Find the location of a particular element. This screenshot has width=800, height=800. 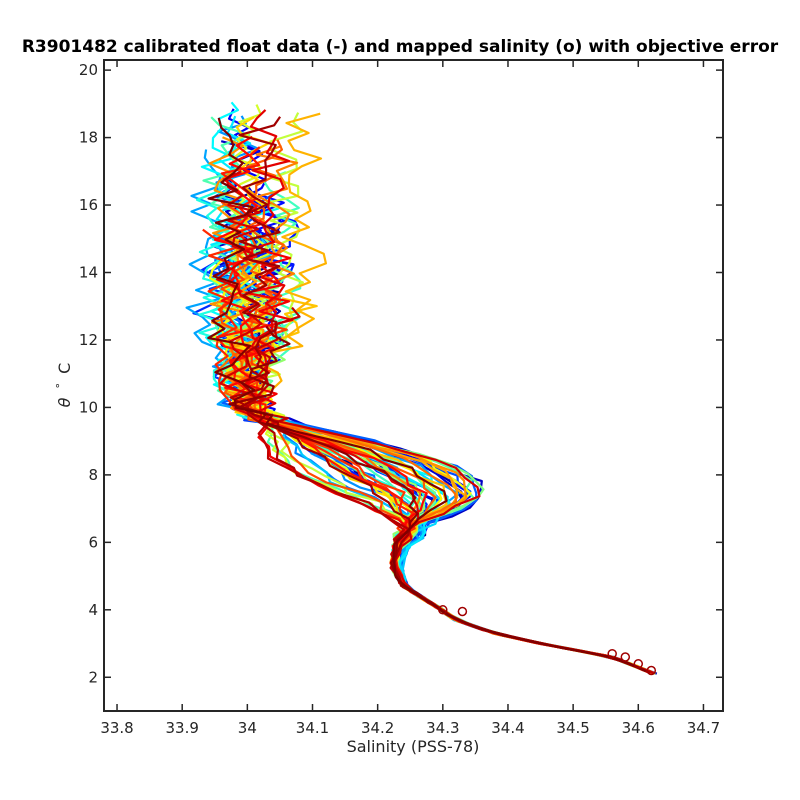

y-axis-label-unit: C is located at coordinates (64, 368).